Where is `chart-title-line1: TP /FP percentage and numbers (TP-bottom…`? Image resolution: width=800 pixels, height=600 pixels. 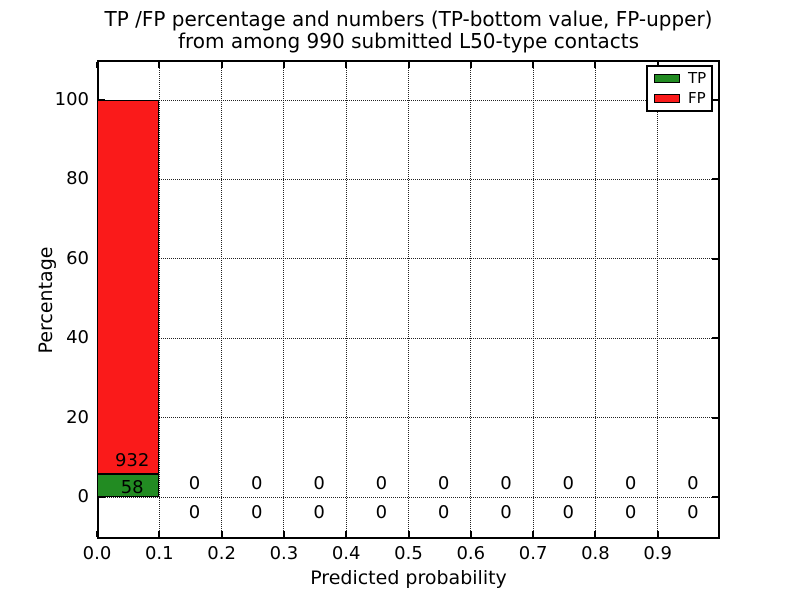 chart-title-line1: TP /FP percentage and numbers (TP-bottom… is located at coordinates (408, 19).